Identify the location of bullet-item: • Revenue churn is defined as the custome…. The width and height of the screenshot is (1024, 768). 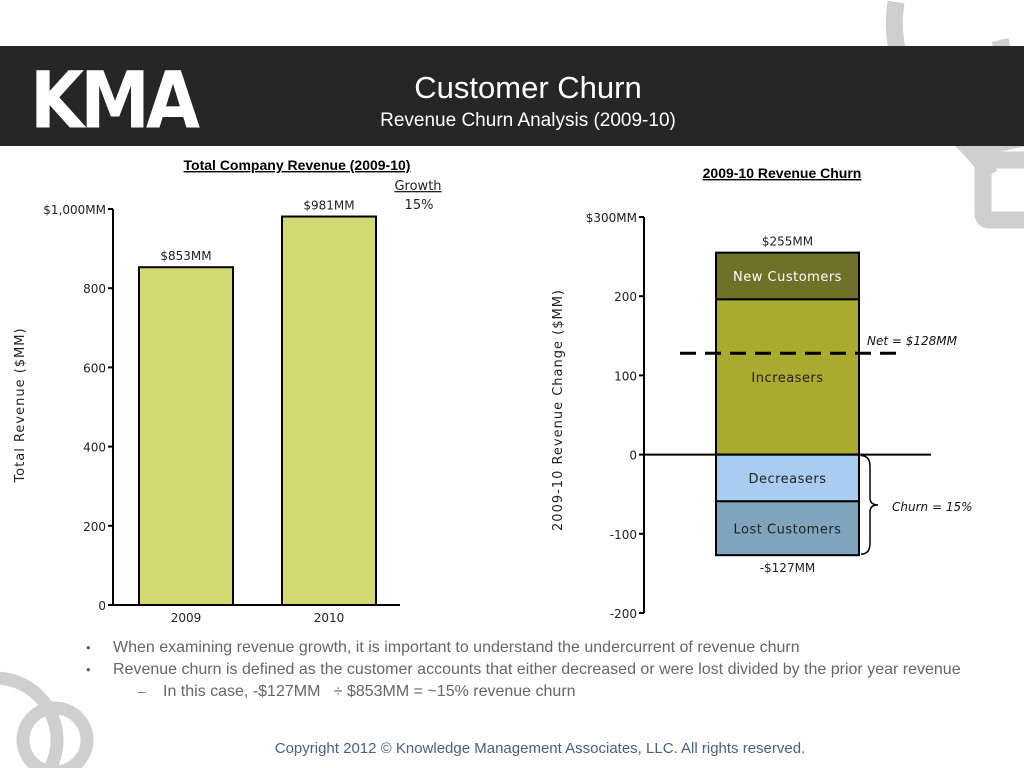
(523, 670).